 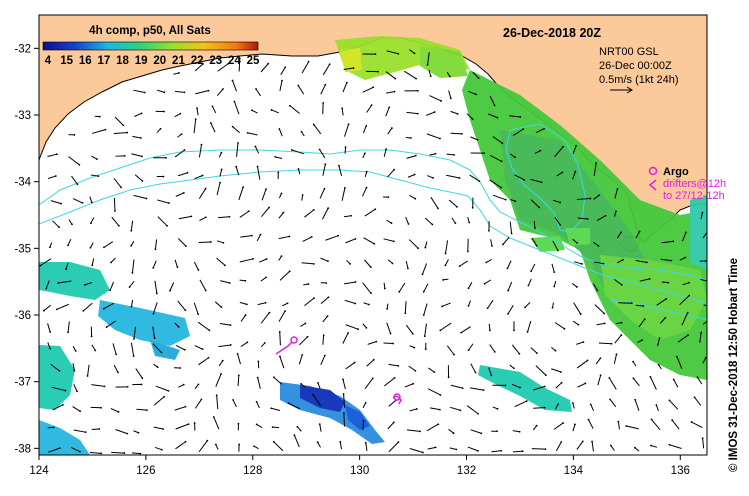 What do you see at coordinates (359, 466) in the screenshot?
I see `x-axis: 124 126 128 130 132 134 136` at bounding box center [359, 466].